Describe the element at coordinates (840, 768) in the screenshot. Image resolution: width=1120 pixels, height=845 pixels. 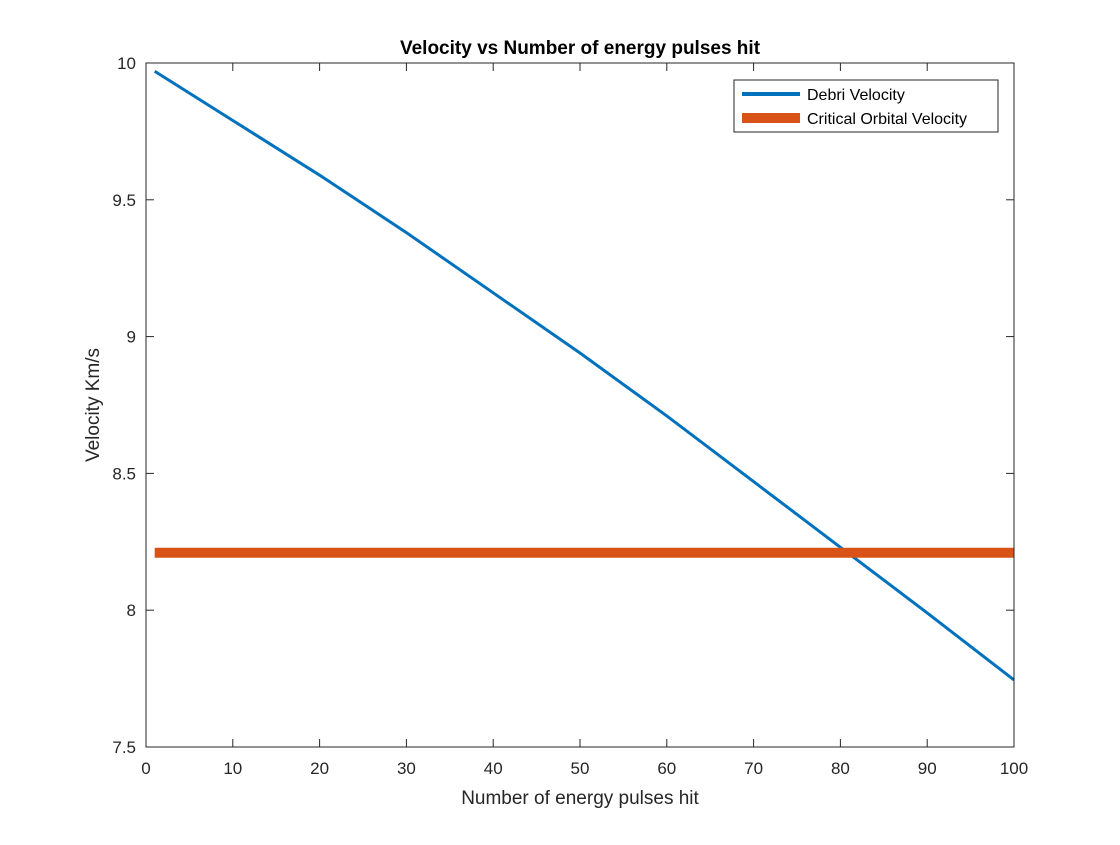
I see `x-tick-label: 80` at that location.